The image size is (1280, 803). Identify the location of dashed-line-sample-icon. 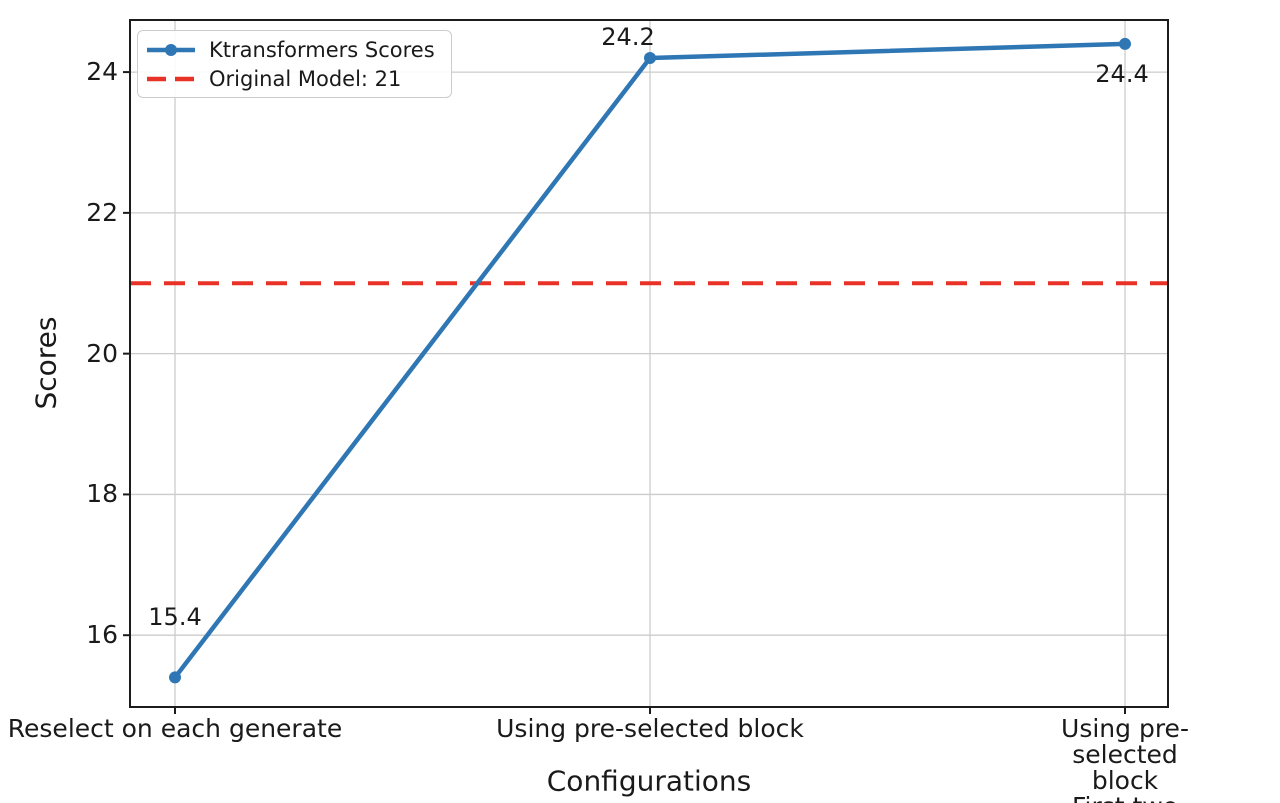
(171, 78).